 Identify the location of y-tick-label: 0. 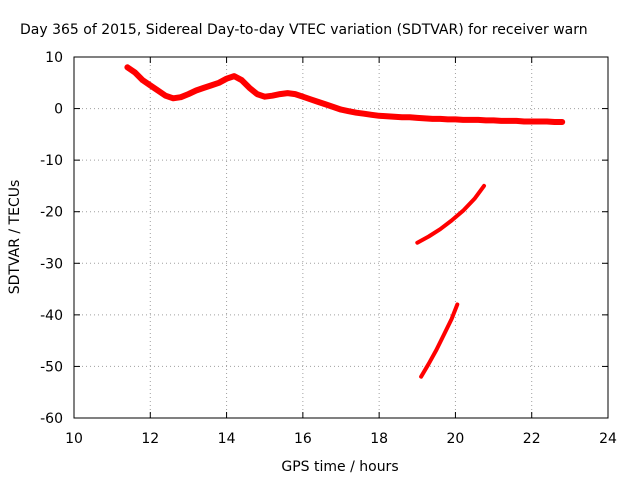
(58, 110).